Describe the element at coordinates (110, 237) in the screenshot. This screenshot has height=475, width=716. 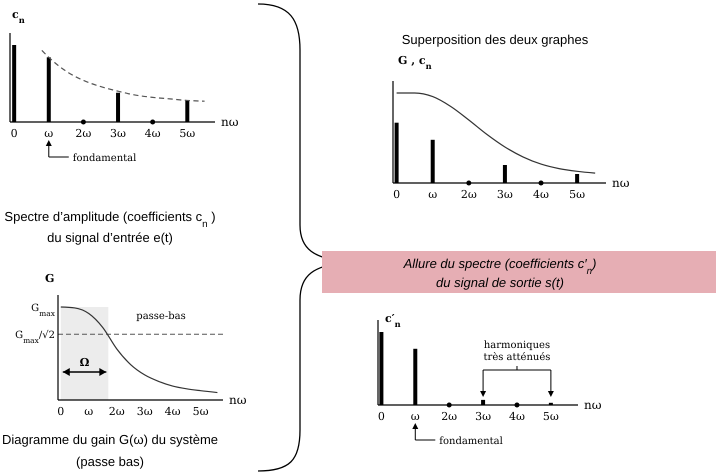
I see `text: du signal d’entrée e(t)` at that location.